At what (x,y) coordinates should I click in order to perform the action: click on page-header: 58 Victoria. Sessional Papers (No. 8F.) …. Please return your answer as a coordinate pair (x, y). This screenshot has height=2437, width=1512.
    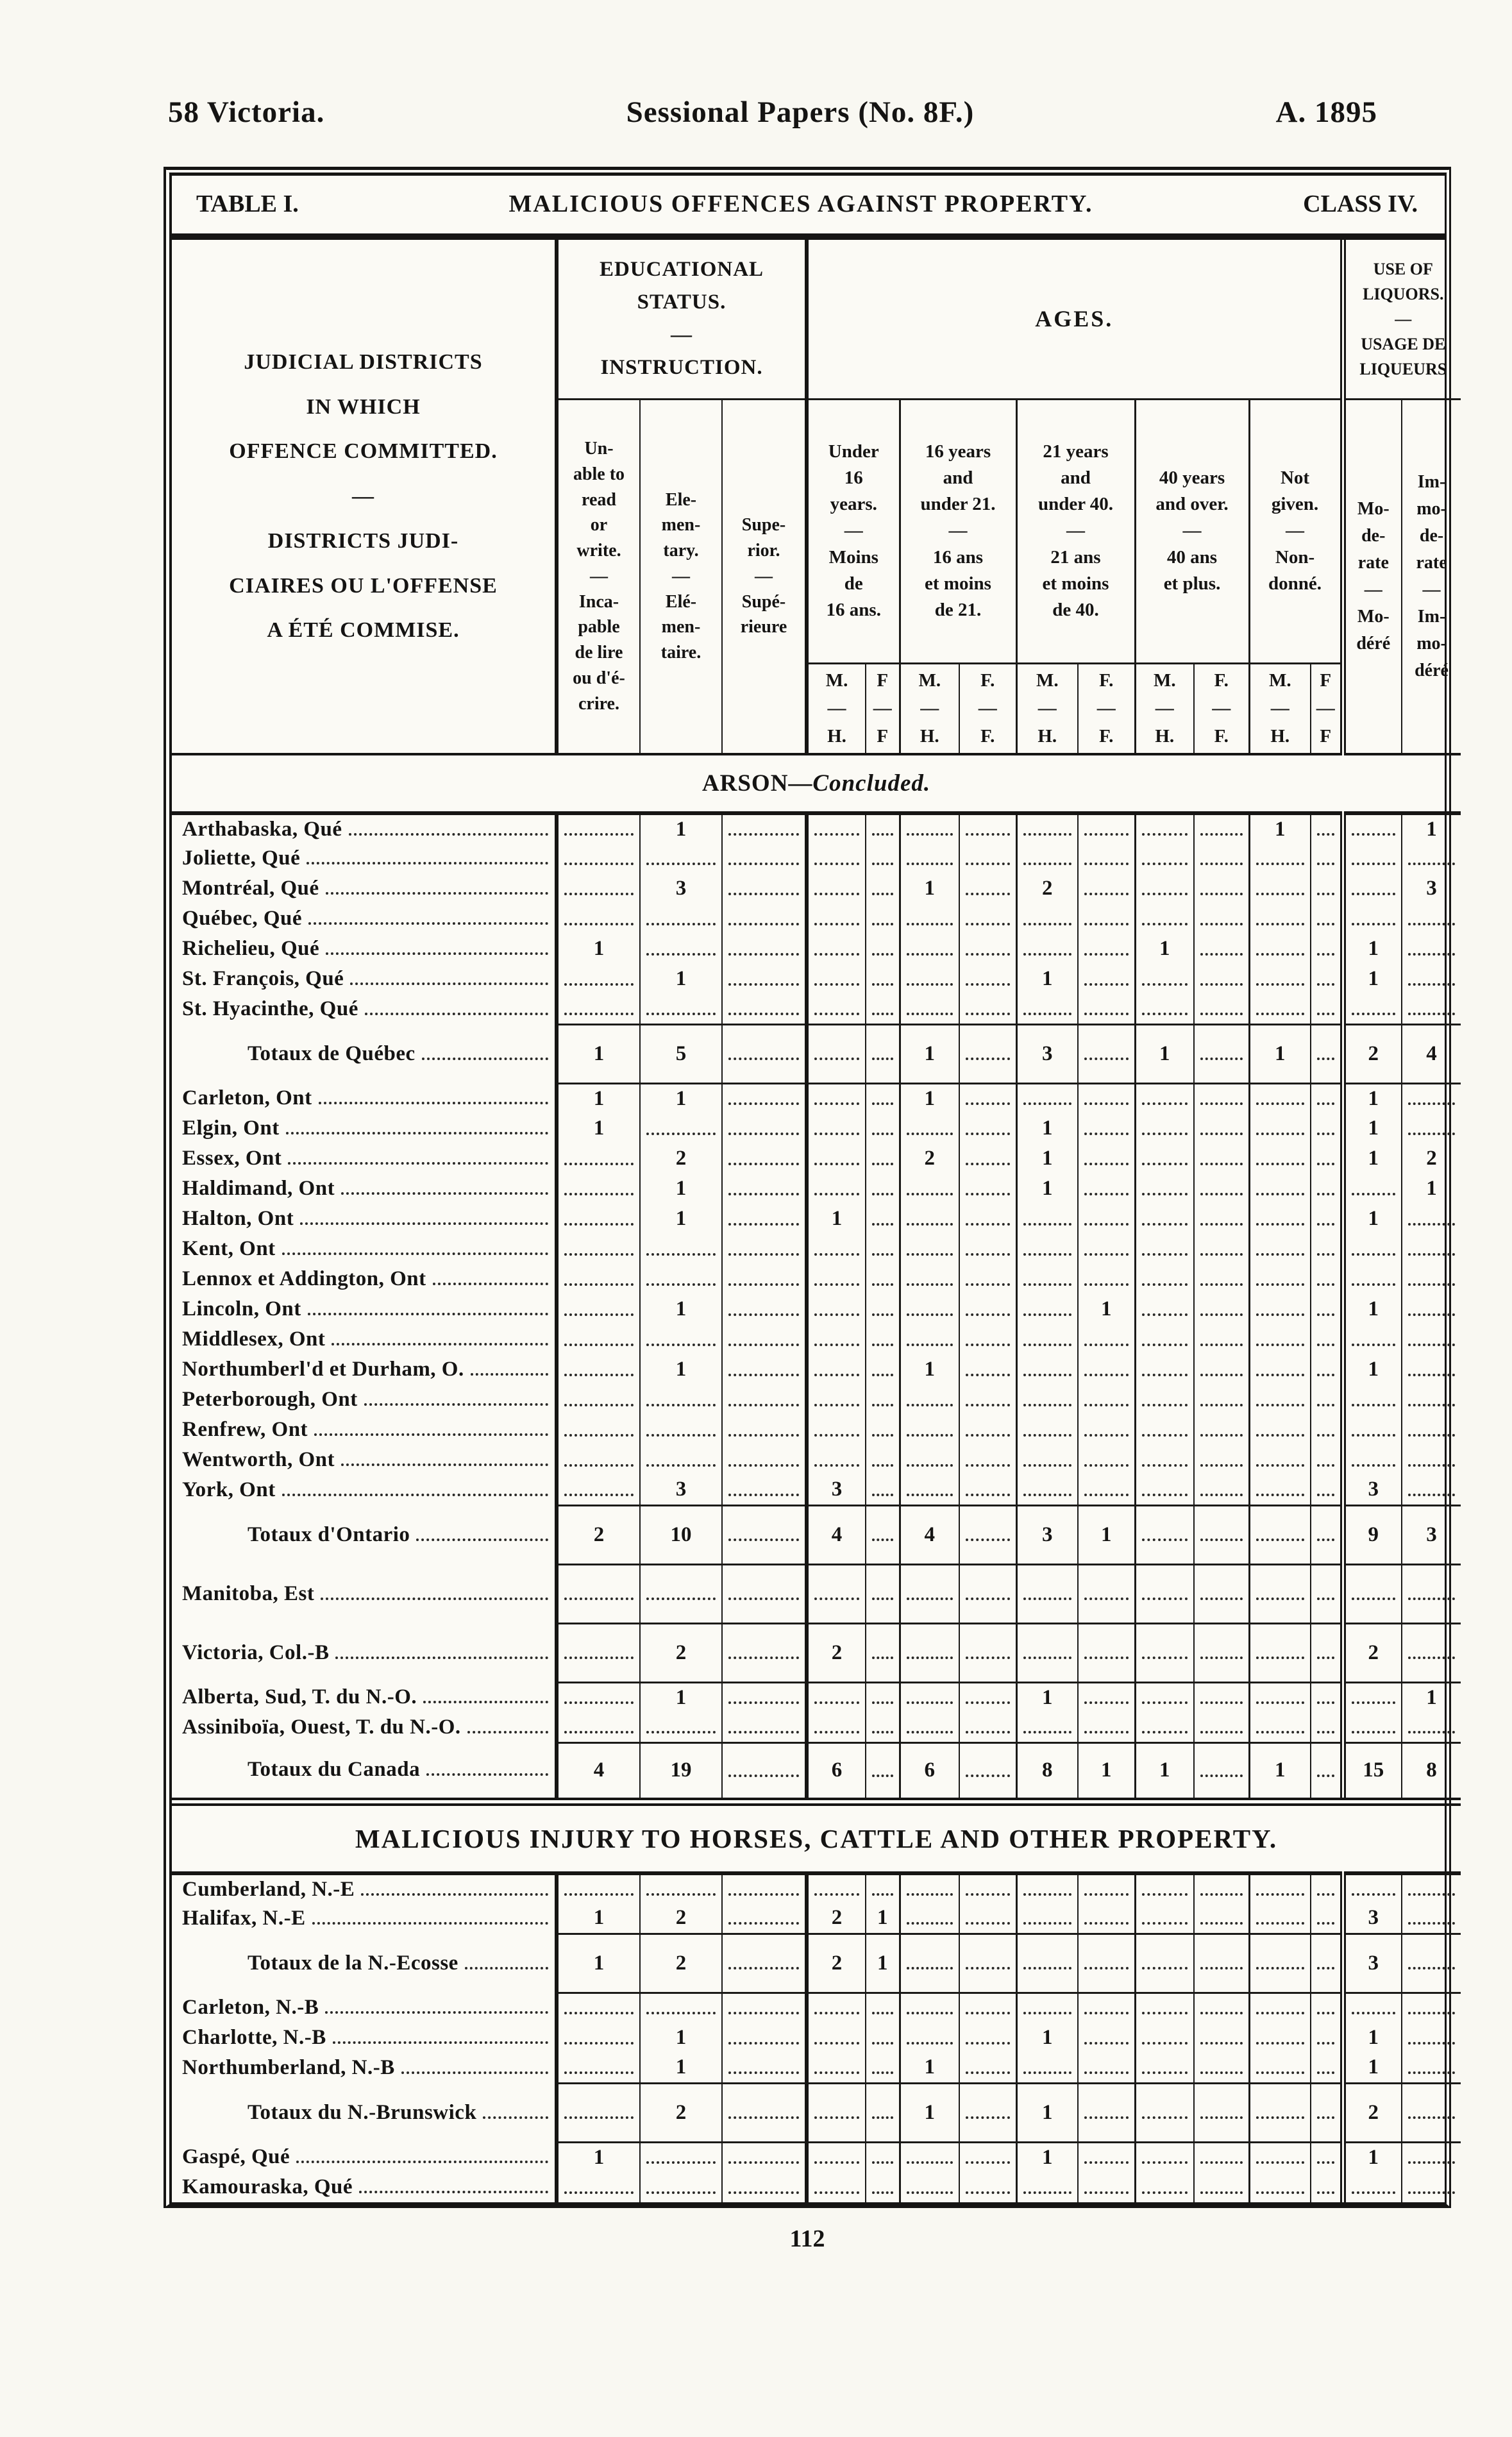
    Looking at the image, I should click on (756, 65).